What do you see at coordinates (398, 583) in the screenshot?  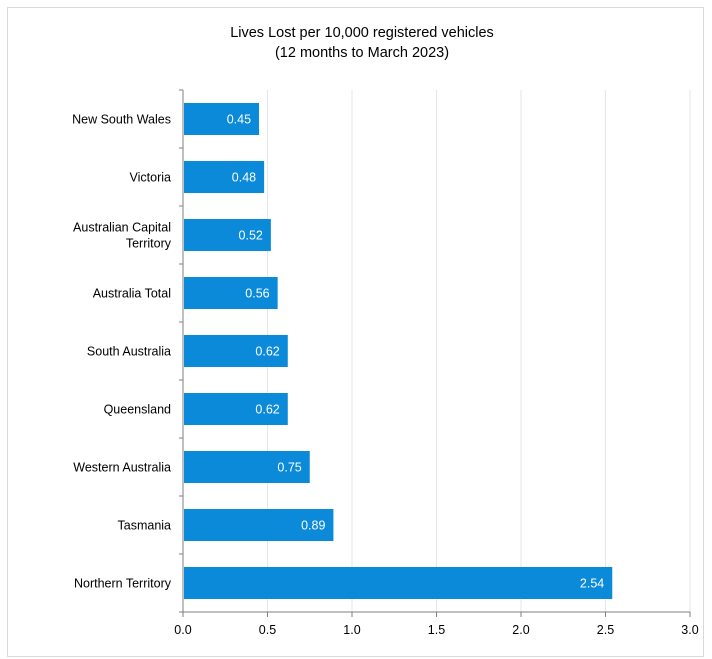 I see `bar` at bounding box center [398, 583].